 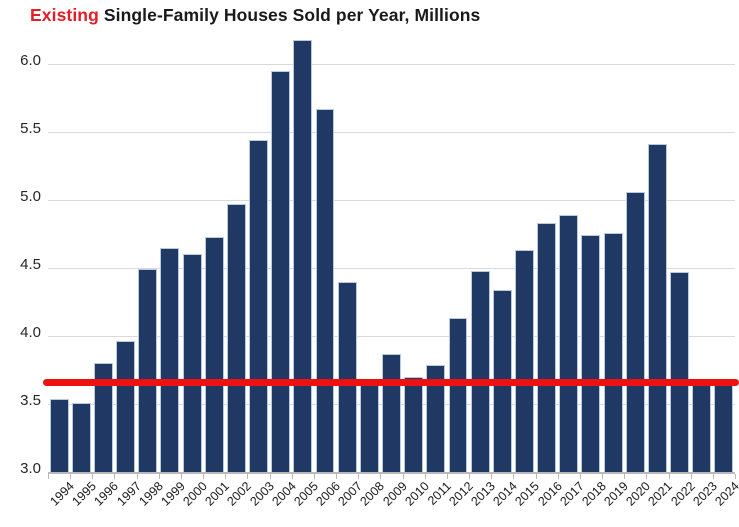 I want to click on bar-1997, so click(x=126, y=406).